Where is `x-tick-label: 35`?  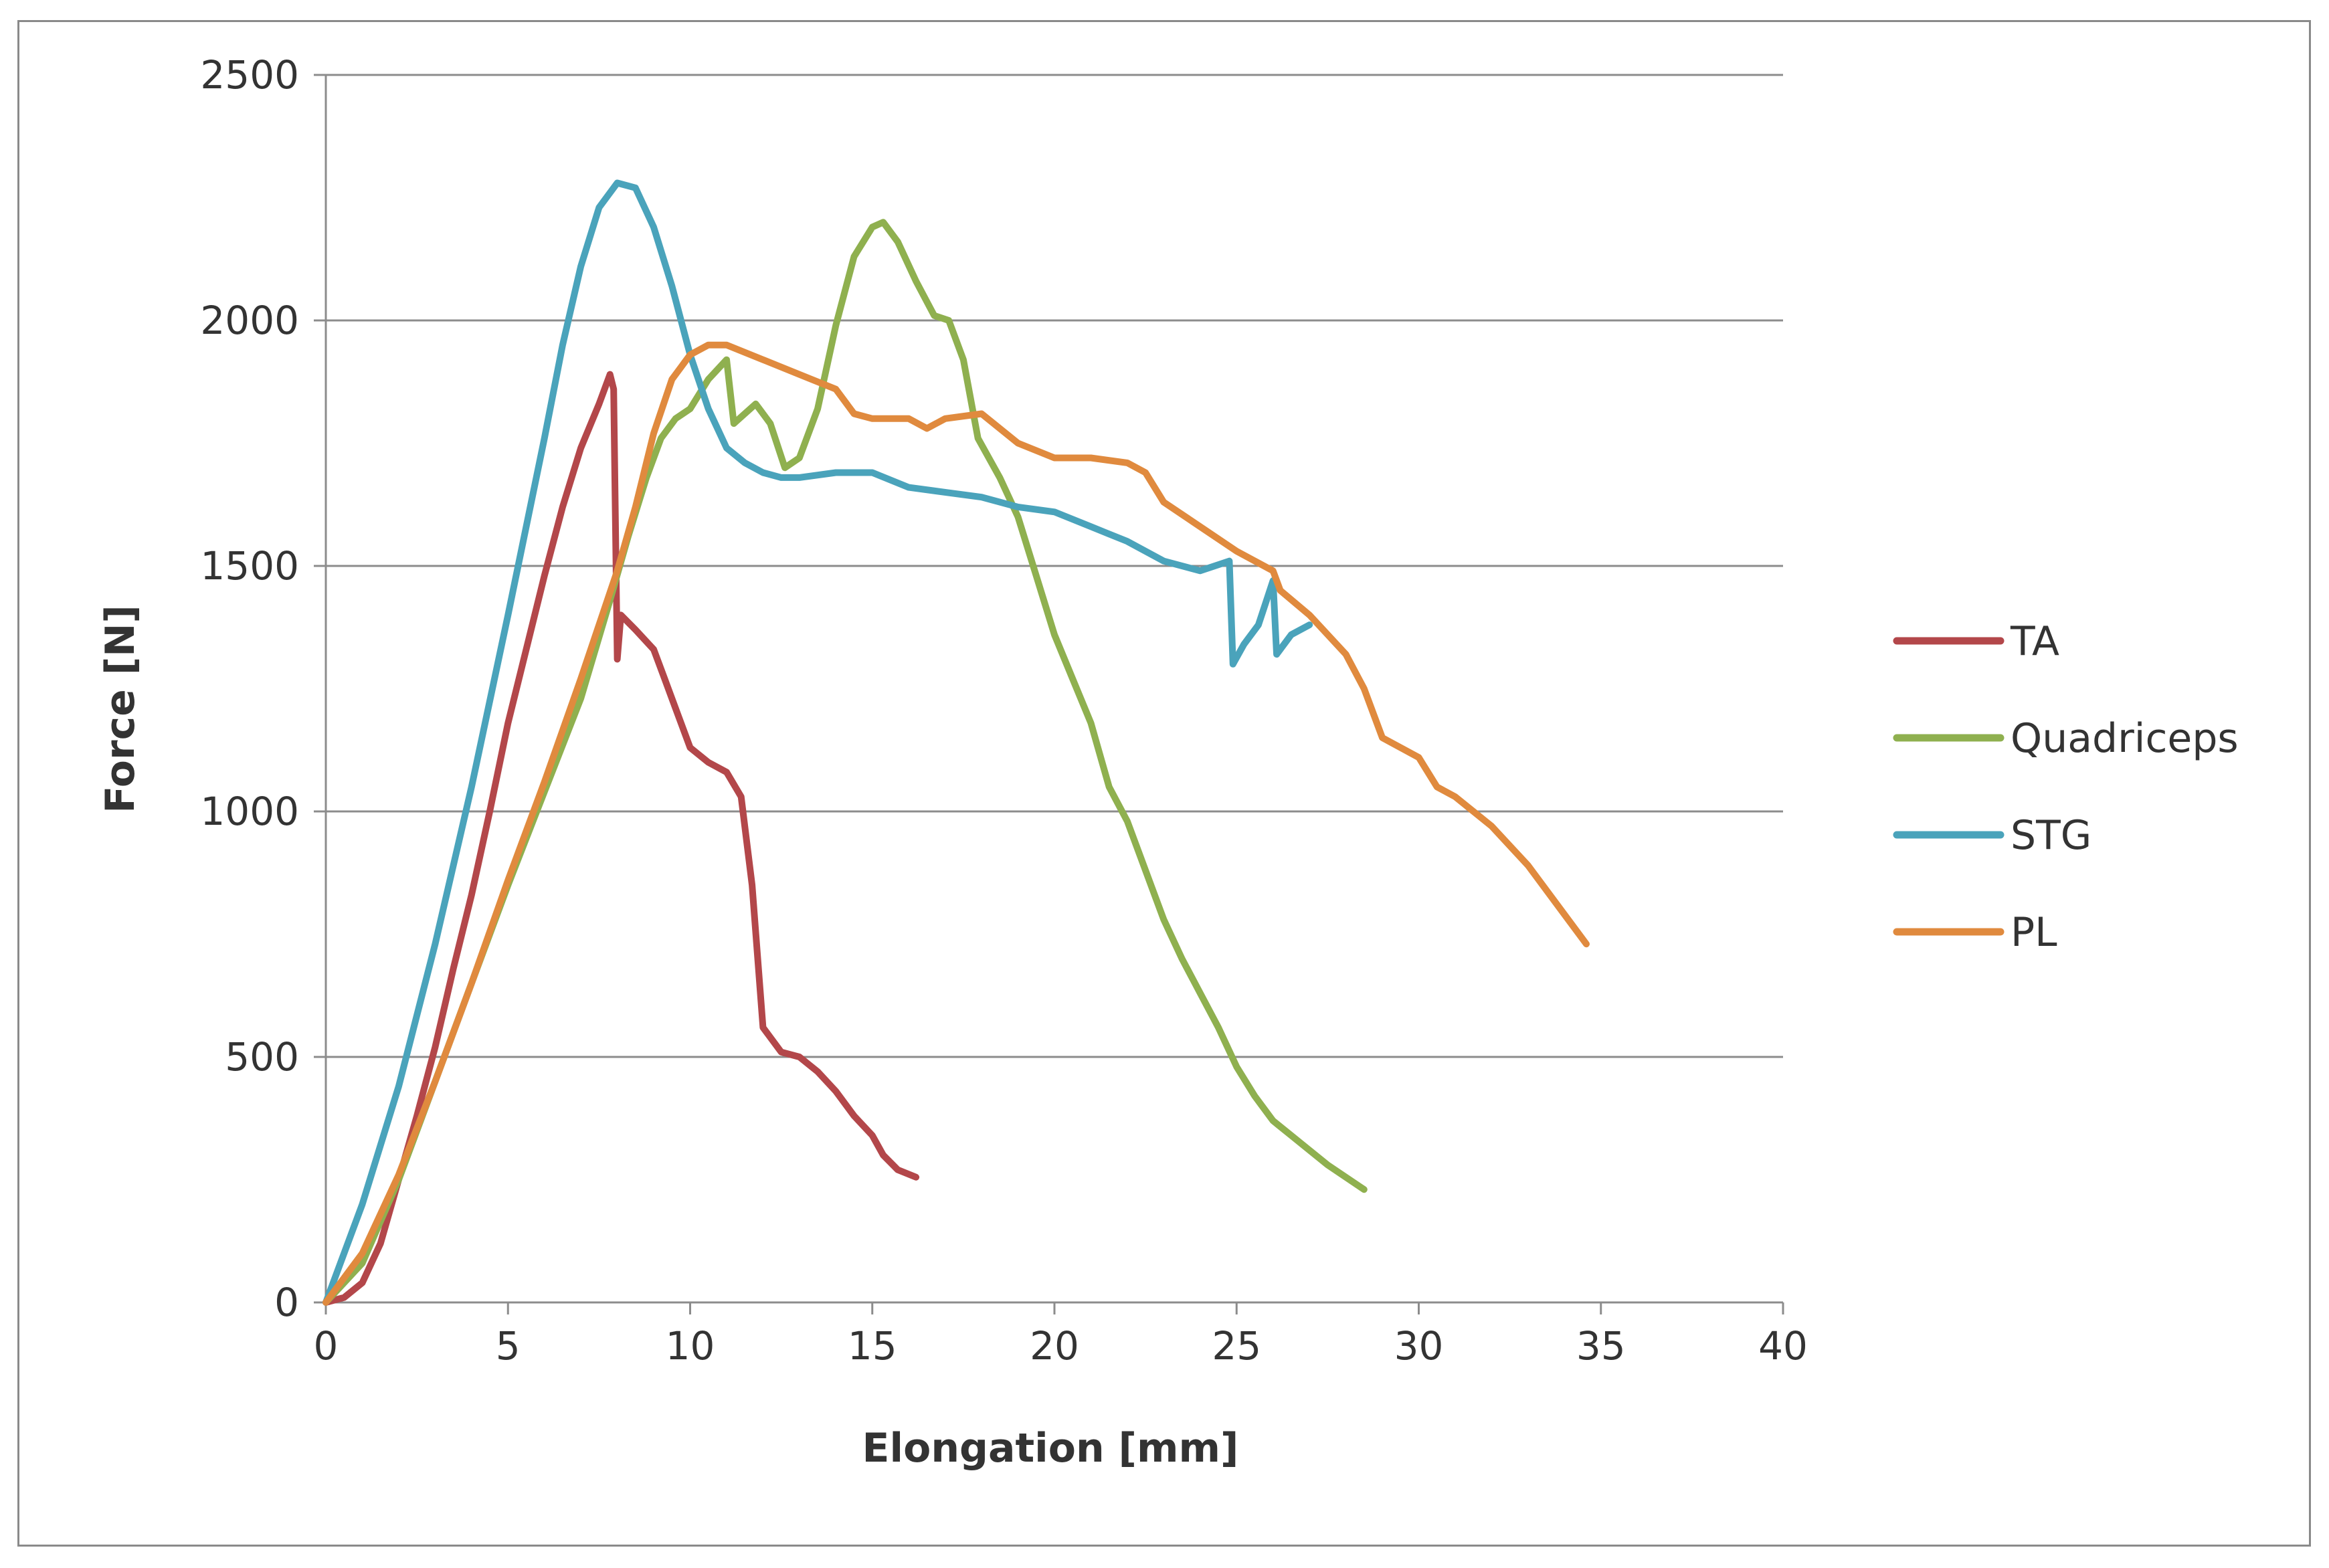 x-tick-label: 35 is located at coordinates (1601, 1346).